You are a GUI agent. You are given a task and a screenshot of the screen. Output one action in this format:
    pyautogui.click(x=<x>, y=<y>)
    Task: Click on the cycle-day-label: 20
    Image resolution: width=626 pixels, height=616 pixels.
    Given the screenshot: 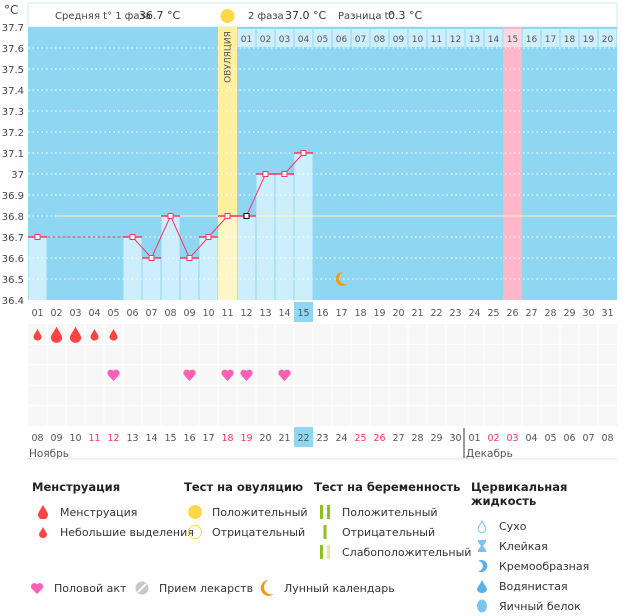 What is the action you would take?
    pyautogui.click(x=398, y=313)
    